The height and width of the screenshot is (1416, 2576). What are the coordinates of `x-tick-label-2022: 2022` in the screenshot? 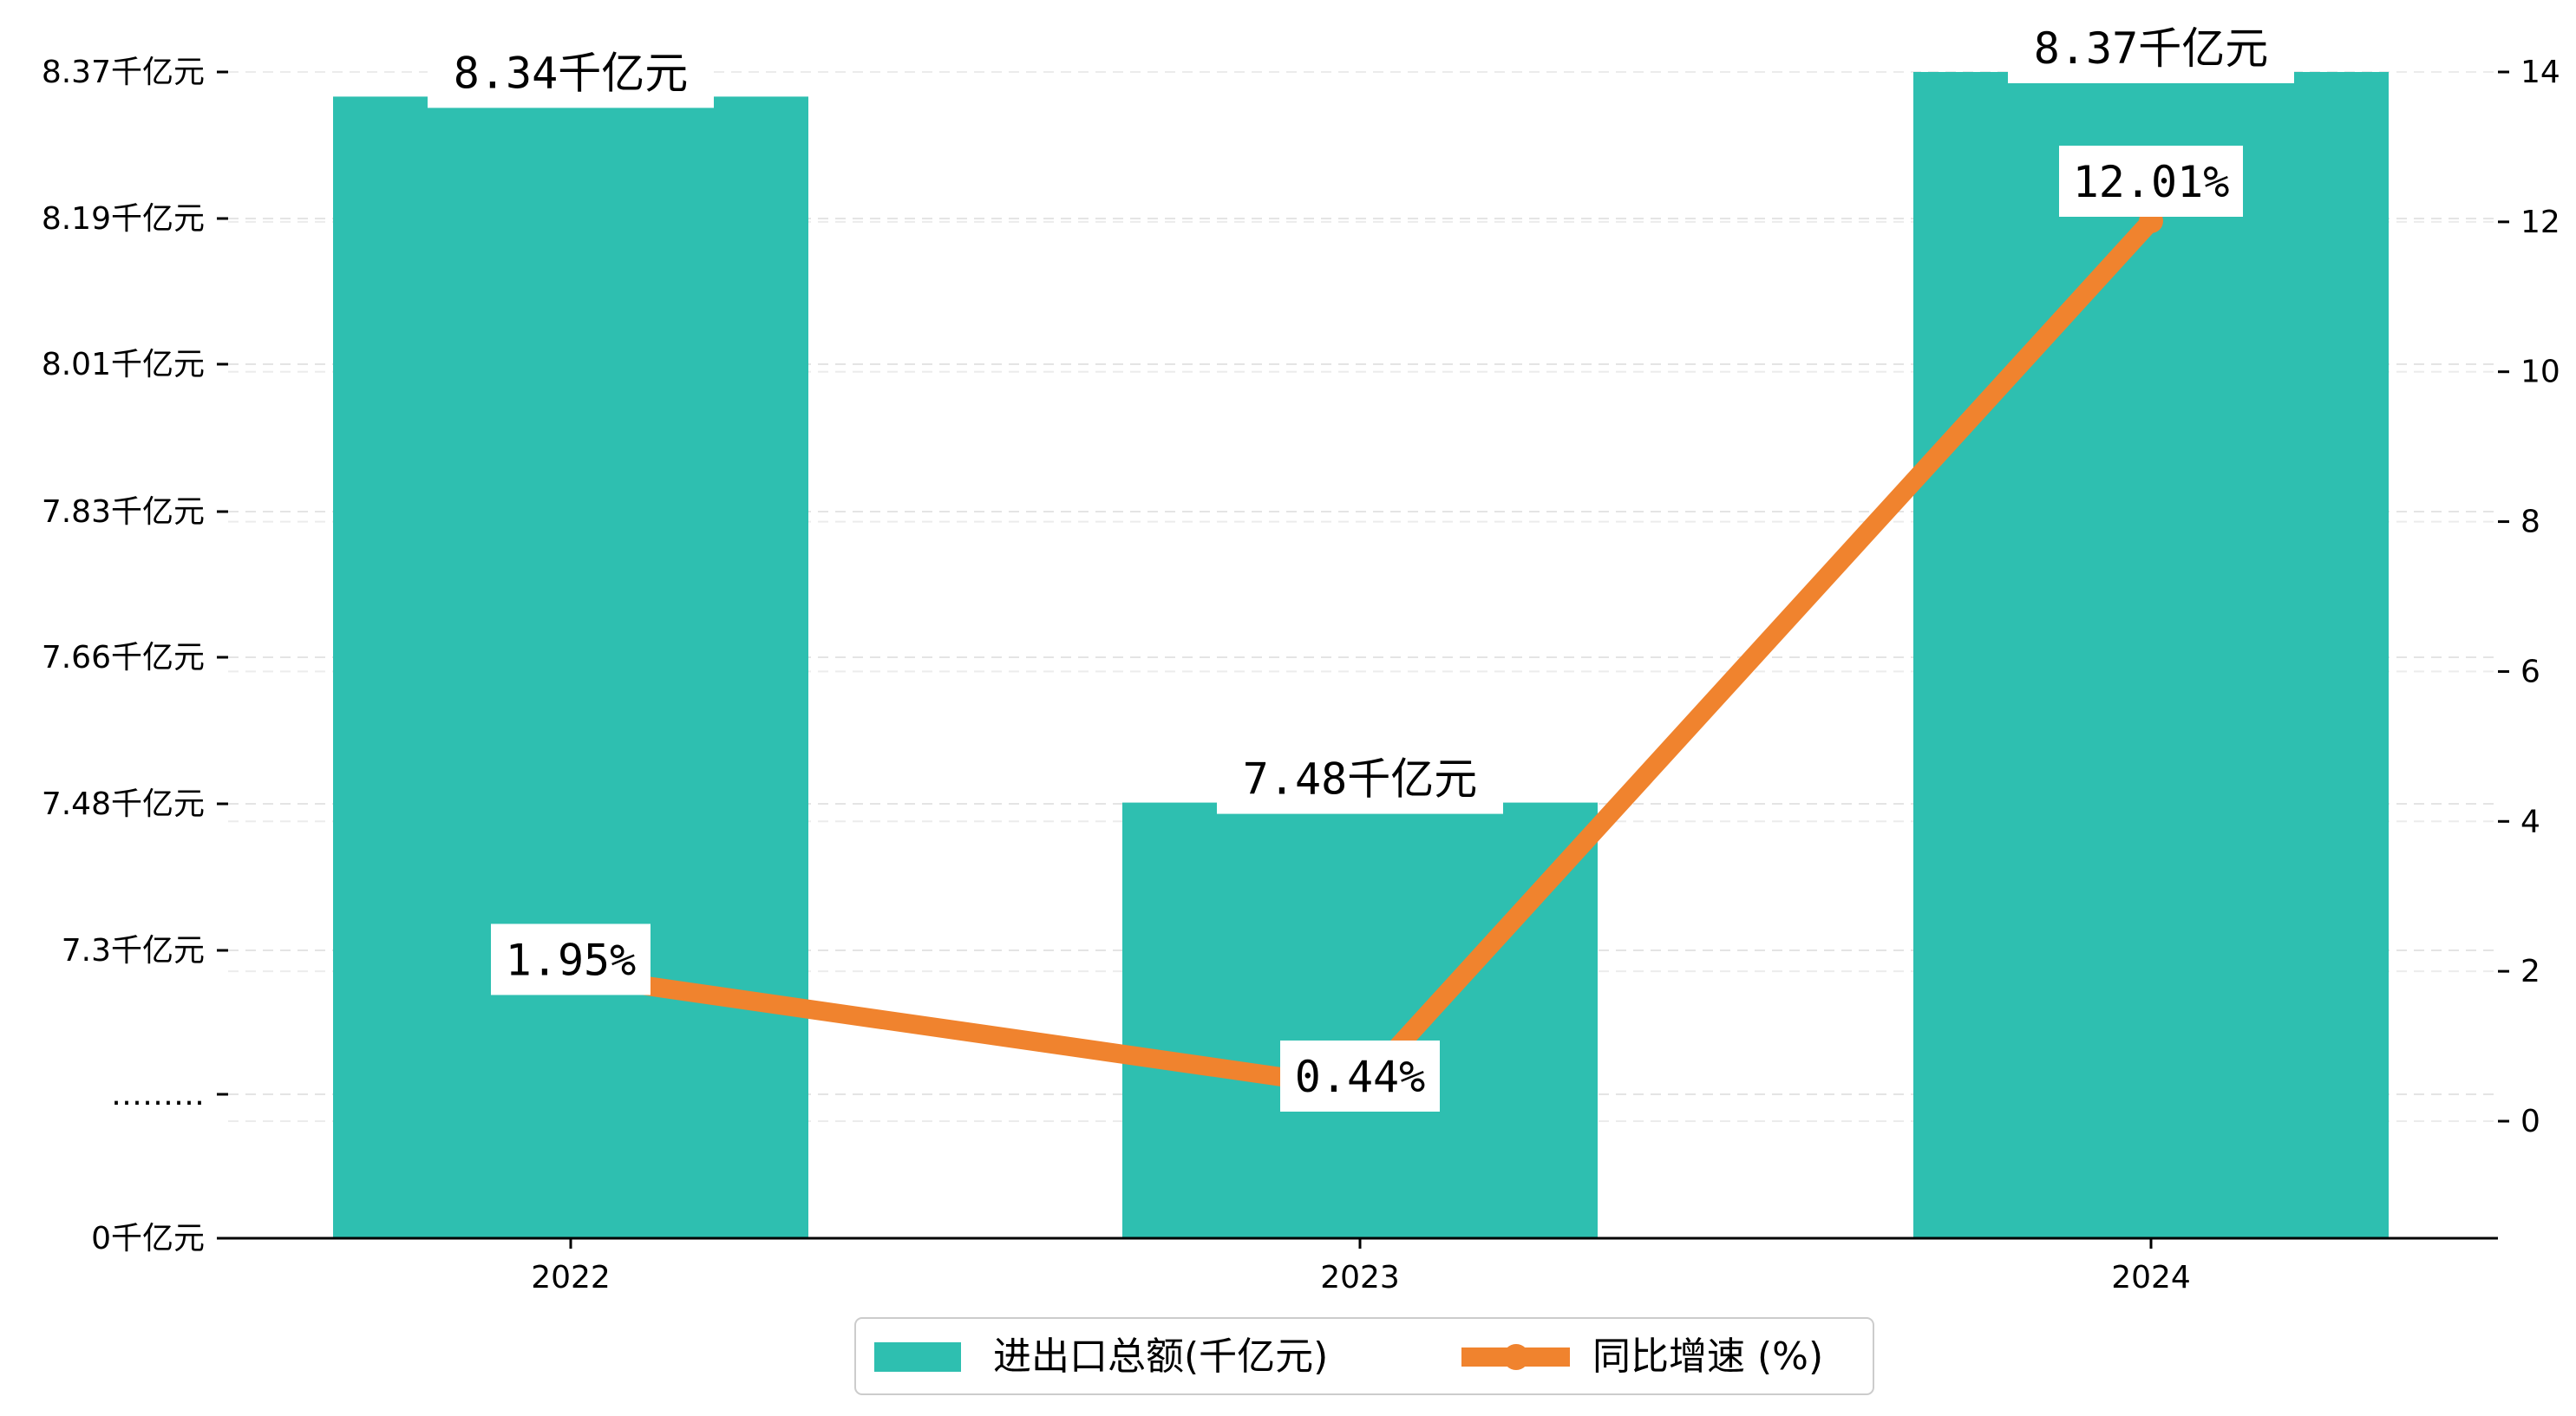 It's located at (571, 1278).